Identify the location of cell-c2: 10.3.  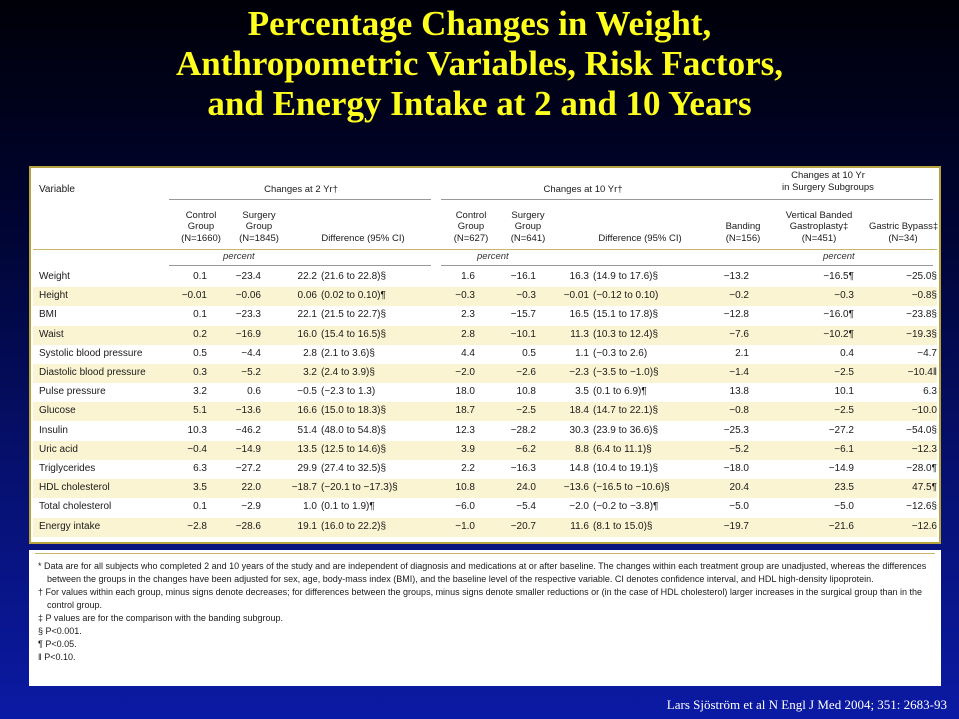
(197, 430).